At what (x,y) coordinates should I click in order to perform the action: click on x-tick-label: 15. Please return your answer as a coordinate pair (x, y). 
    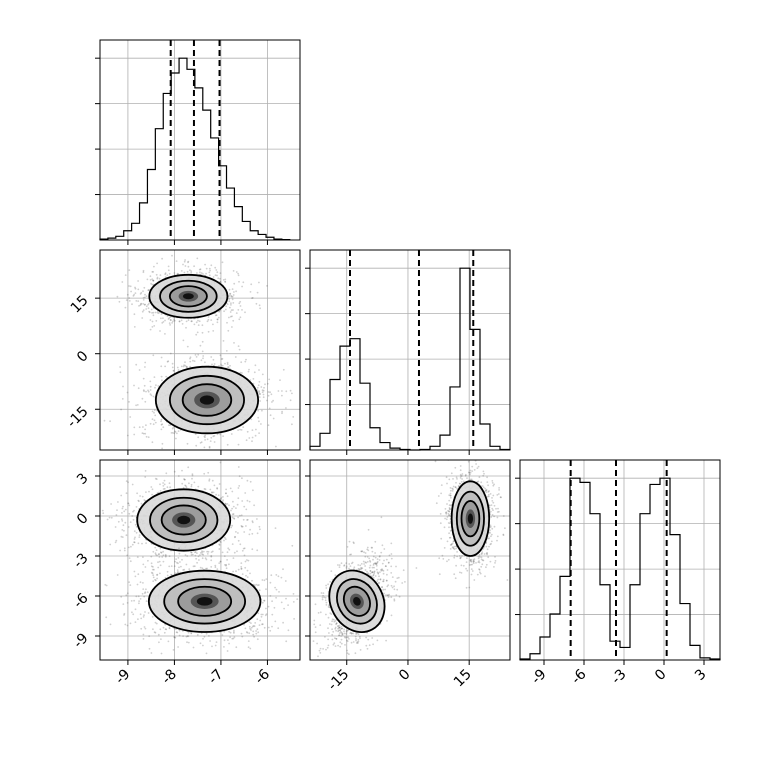
    Looking at the image, I should click on (463, 678).